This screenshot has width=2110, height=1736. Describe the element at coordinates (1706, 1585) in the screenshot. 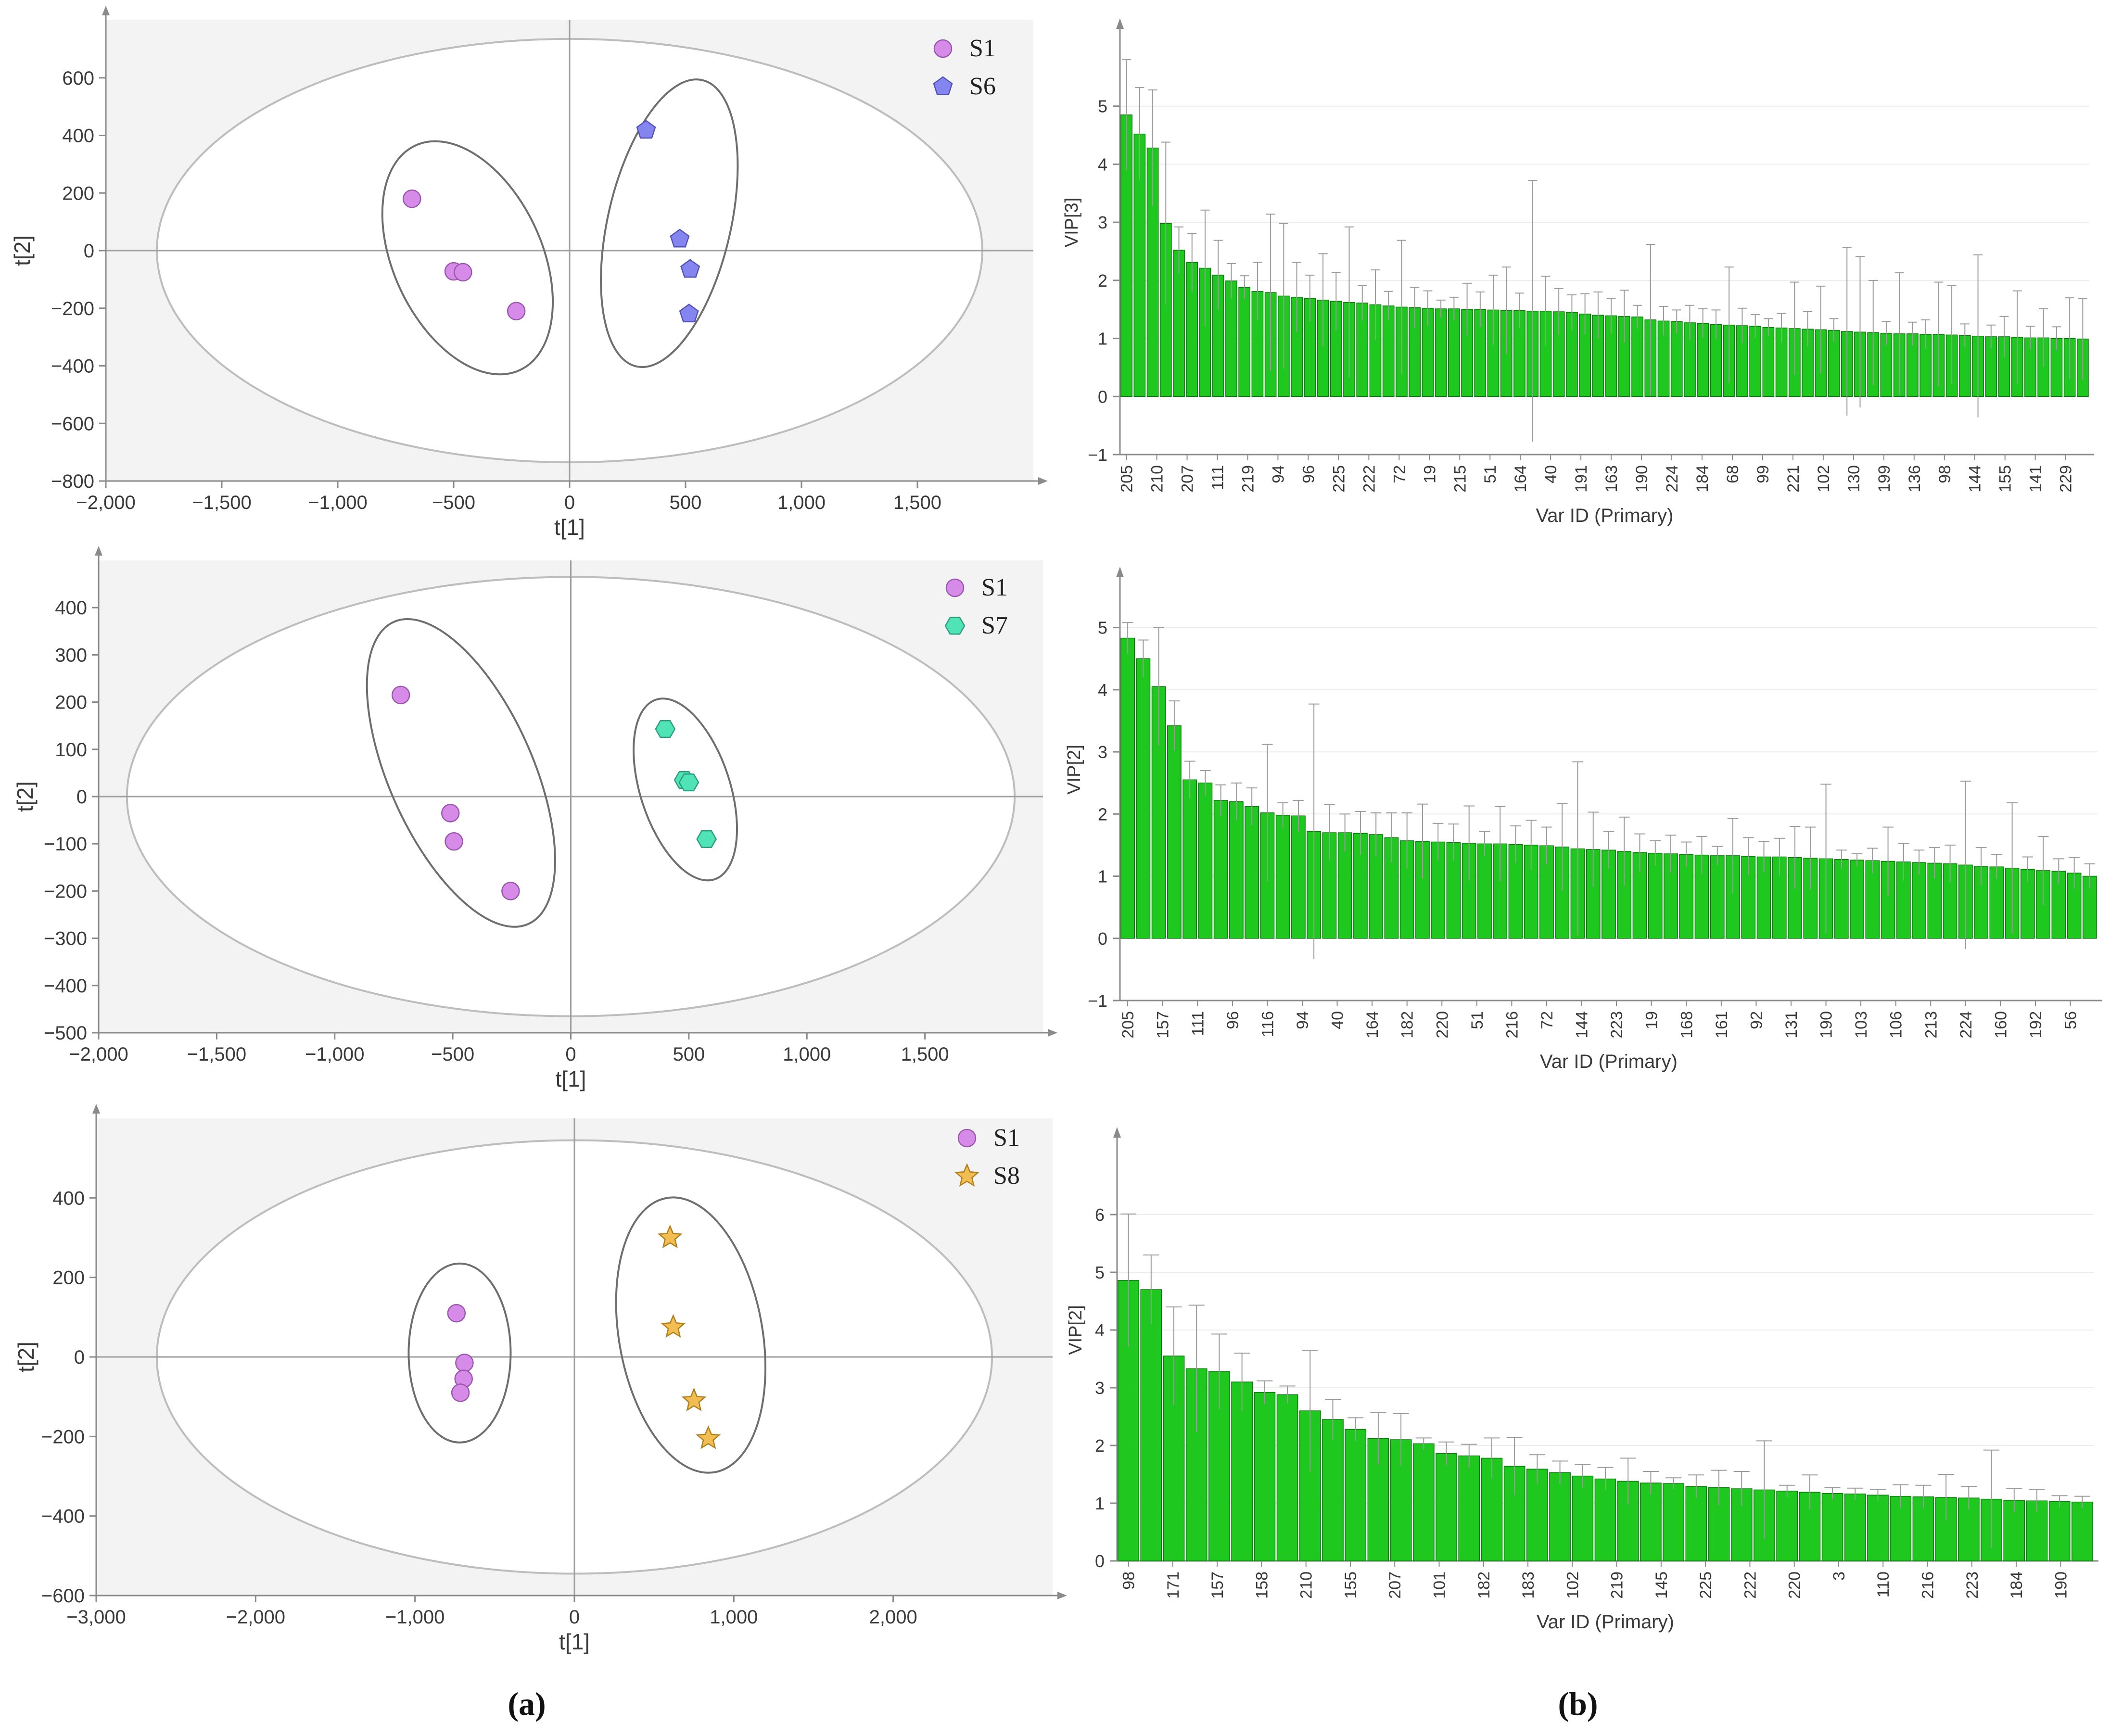

I see `x-tick-label: 225` at that location.